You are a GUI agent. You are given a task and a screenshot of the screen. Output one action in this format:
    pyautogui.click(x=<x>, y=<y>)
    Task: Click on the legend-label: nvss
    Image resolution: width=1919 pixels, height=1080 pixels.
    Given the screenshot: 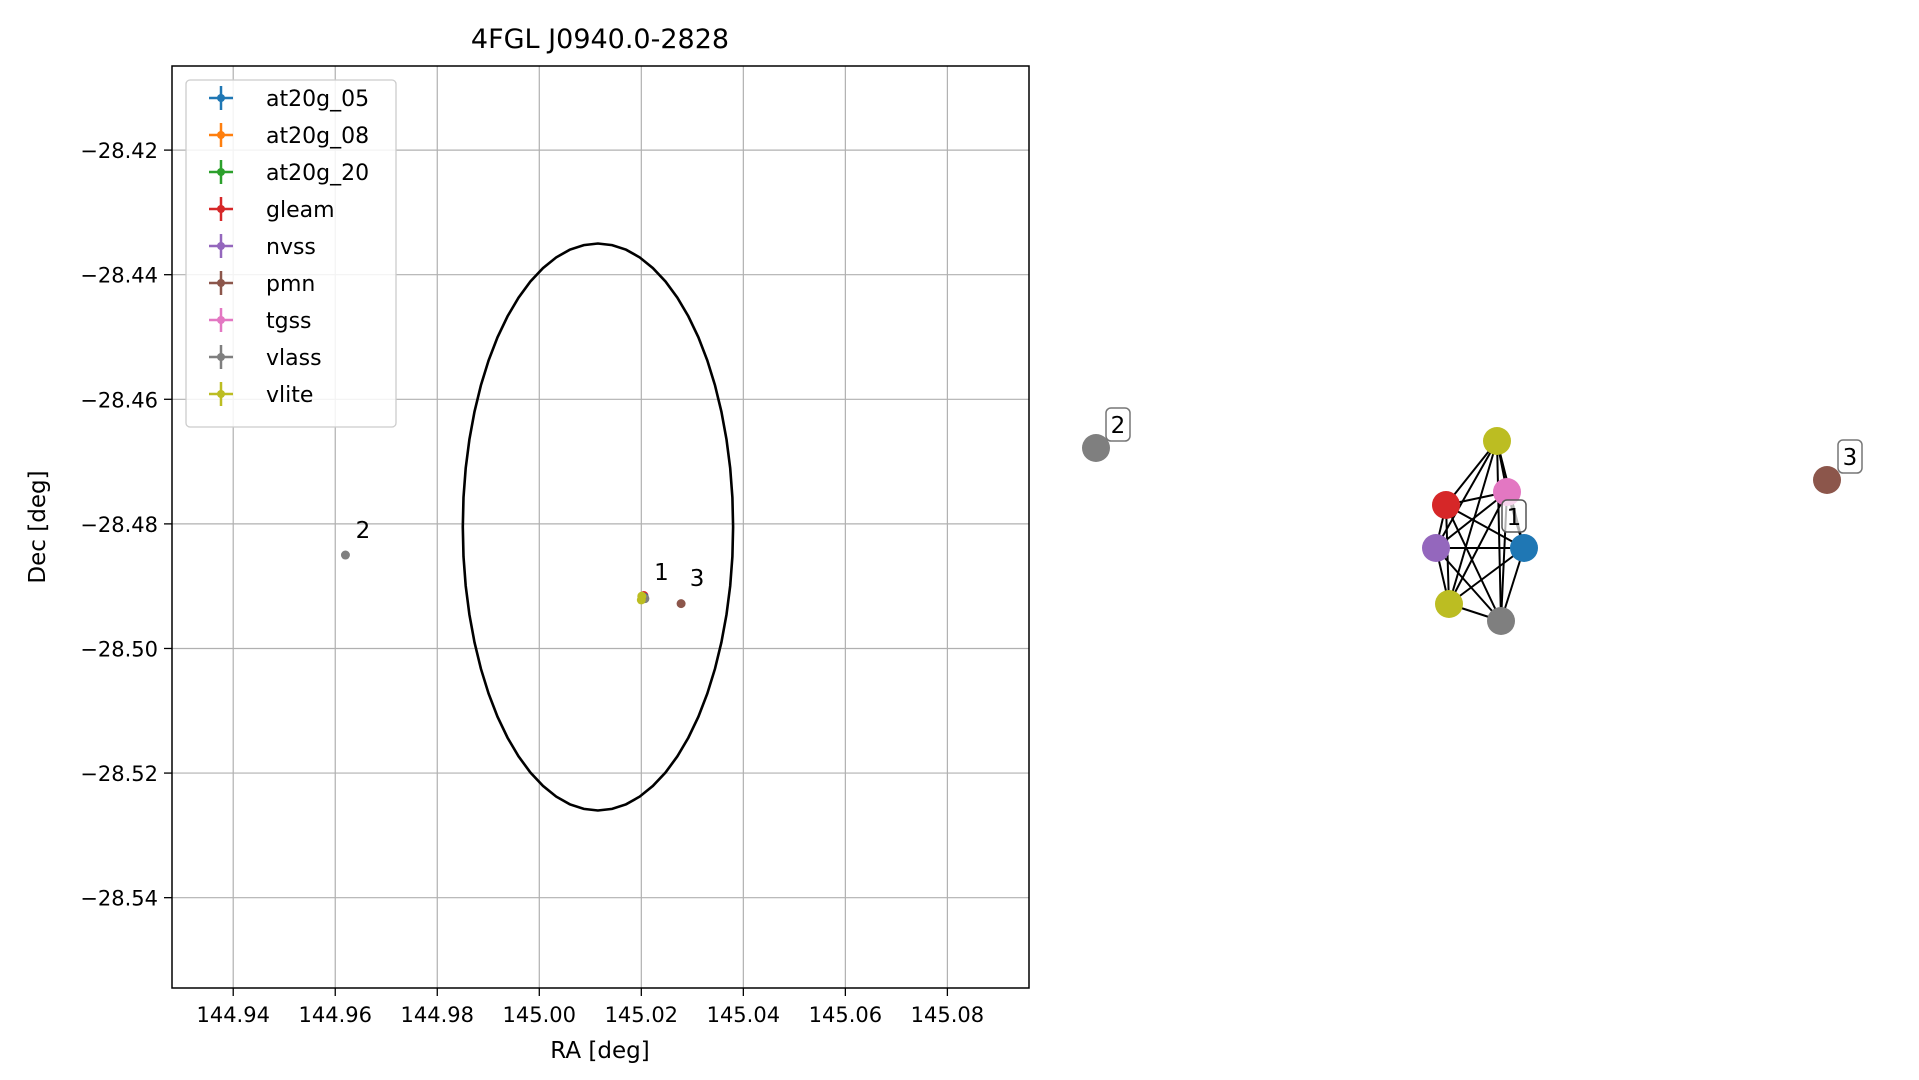 What is the action you would take?
    pyautogui.click(x=291, y=247)
    